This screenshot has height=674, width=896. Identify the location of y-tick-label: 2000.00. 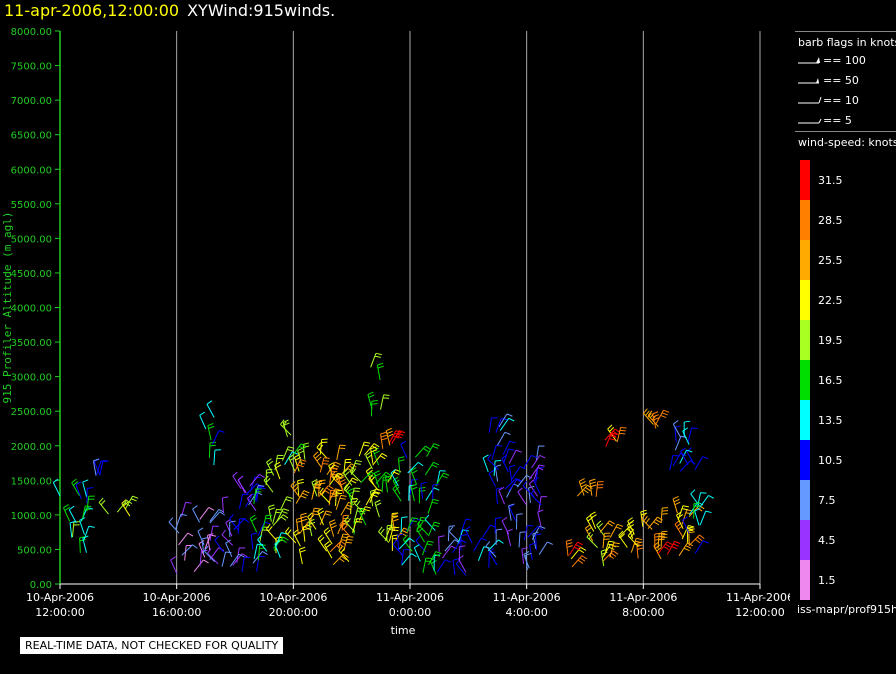
(31, 447).